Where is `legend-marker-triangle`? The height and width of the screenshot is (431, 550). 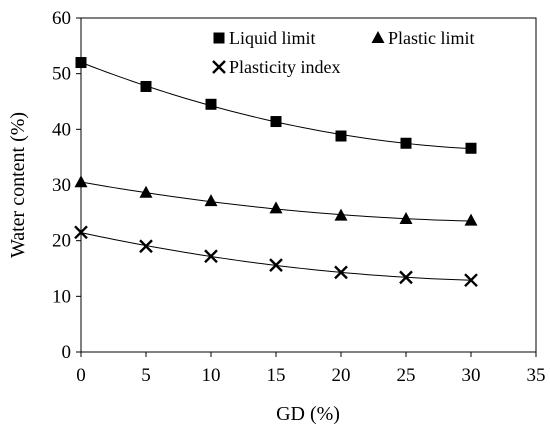 legend-marker-triangle is located at coordinates (378, 37).